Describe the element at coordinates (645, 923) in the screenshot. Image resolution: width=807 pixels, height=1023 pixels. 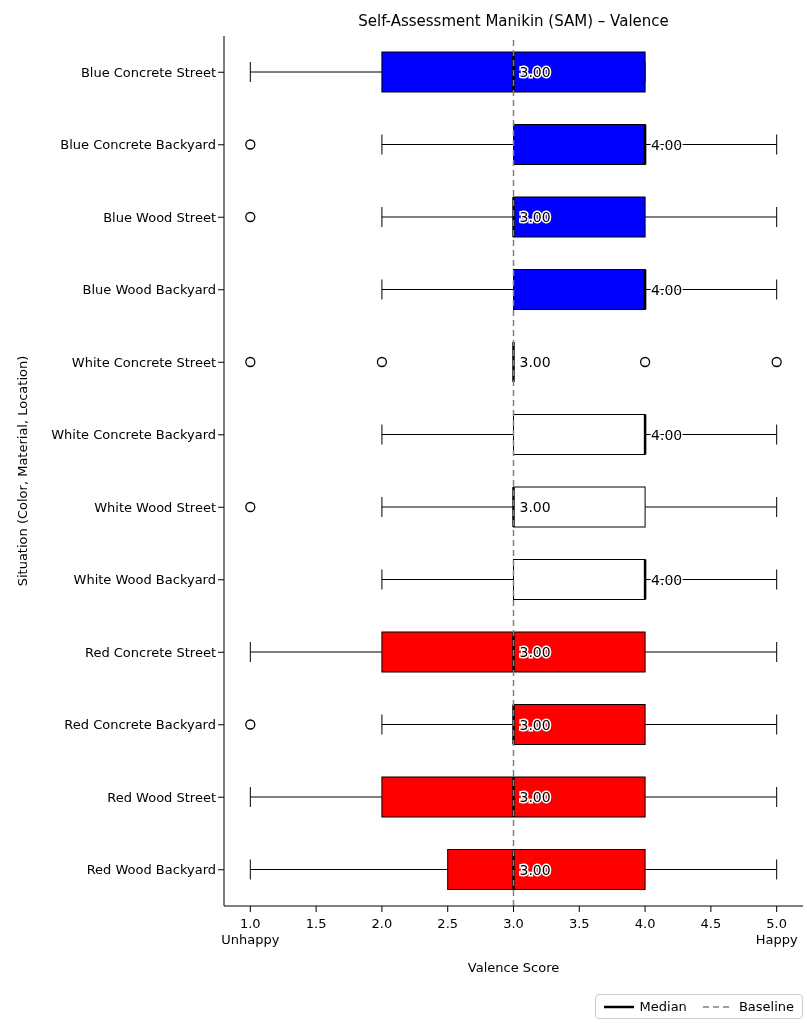
I see `x-tick-label: 4.0` at that location.